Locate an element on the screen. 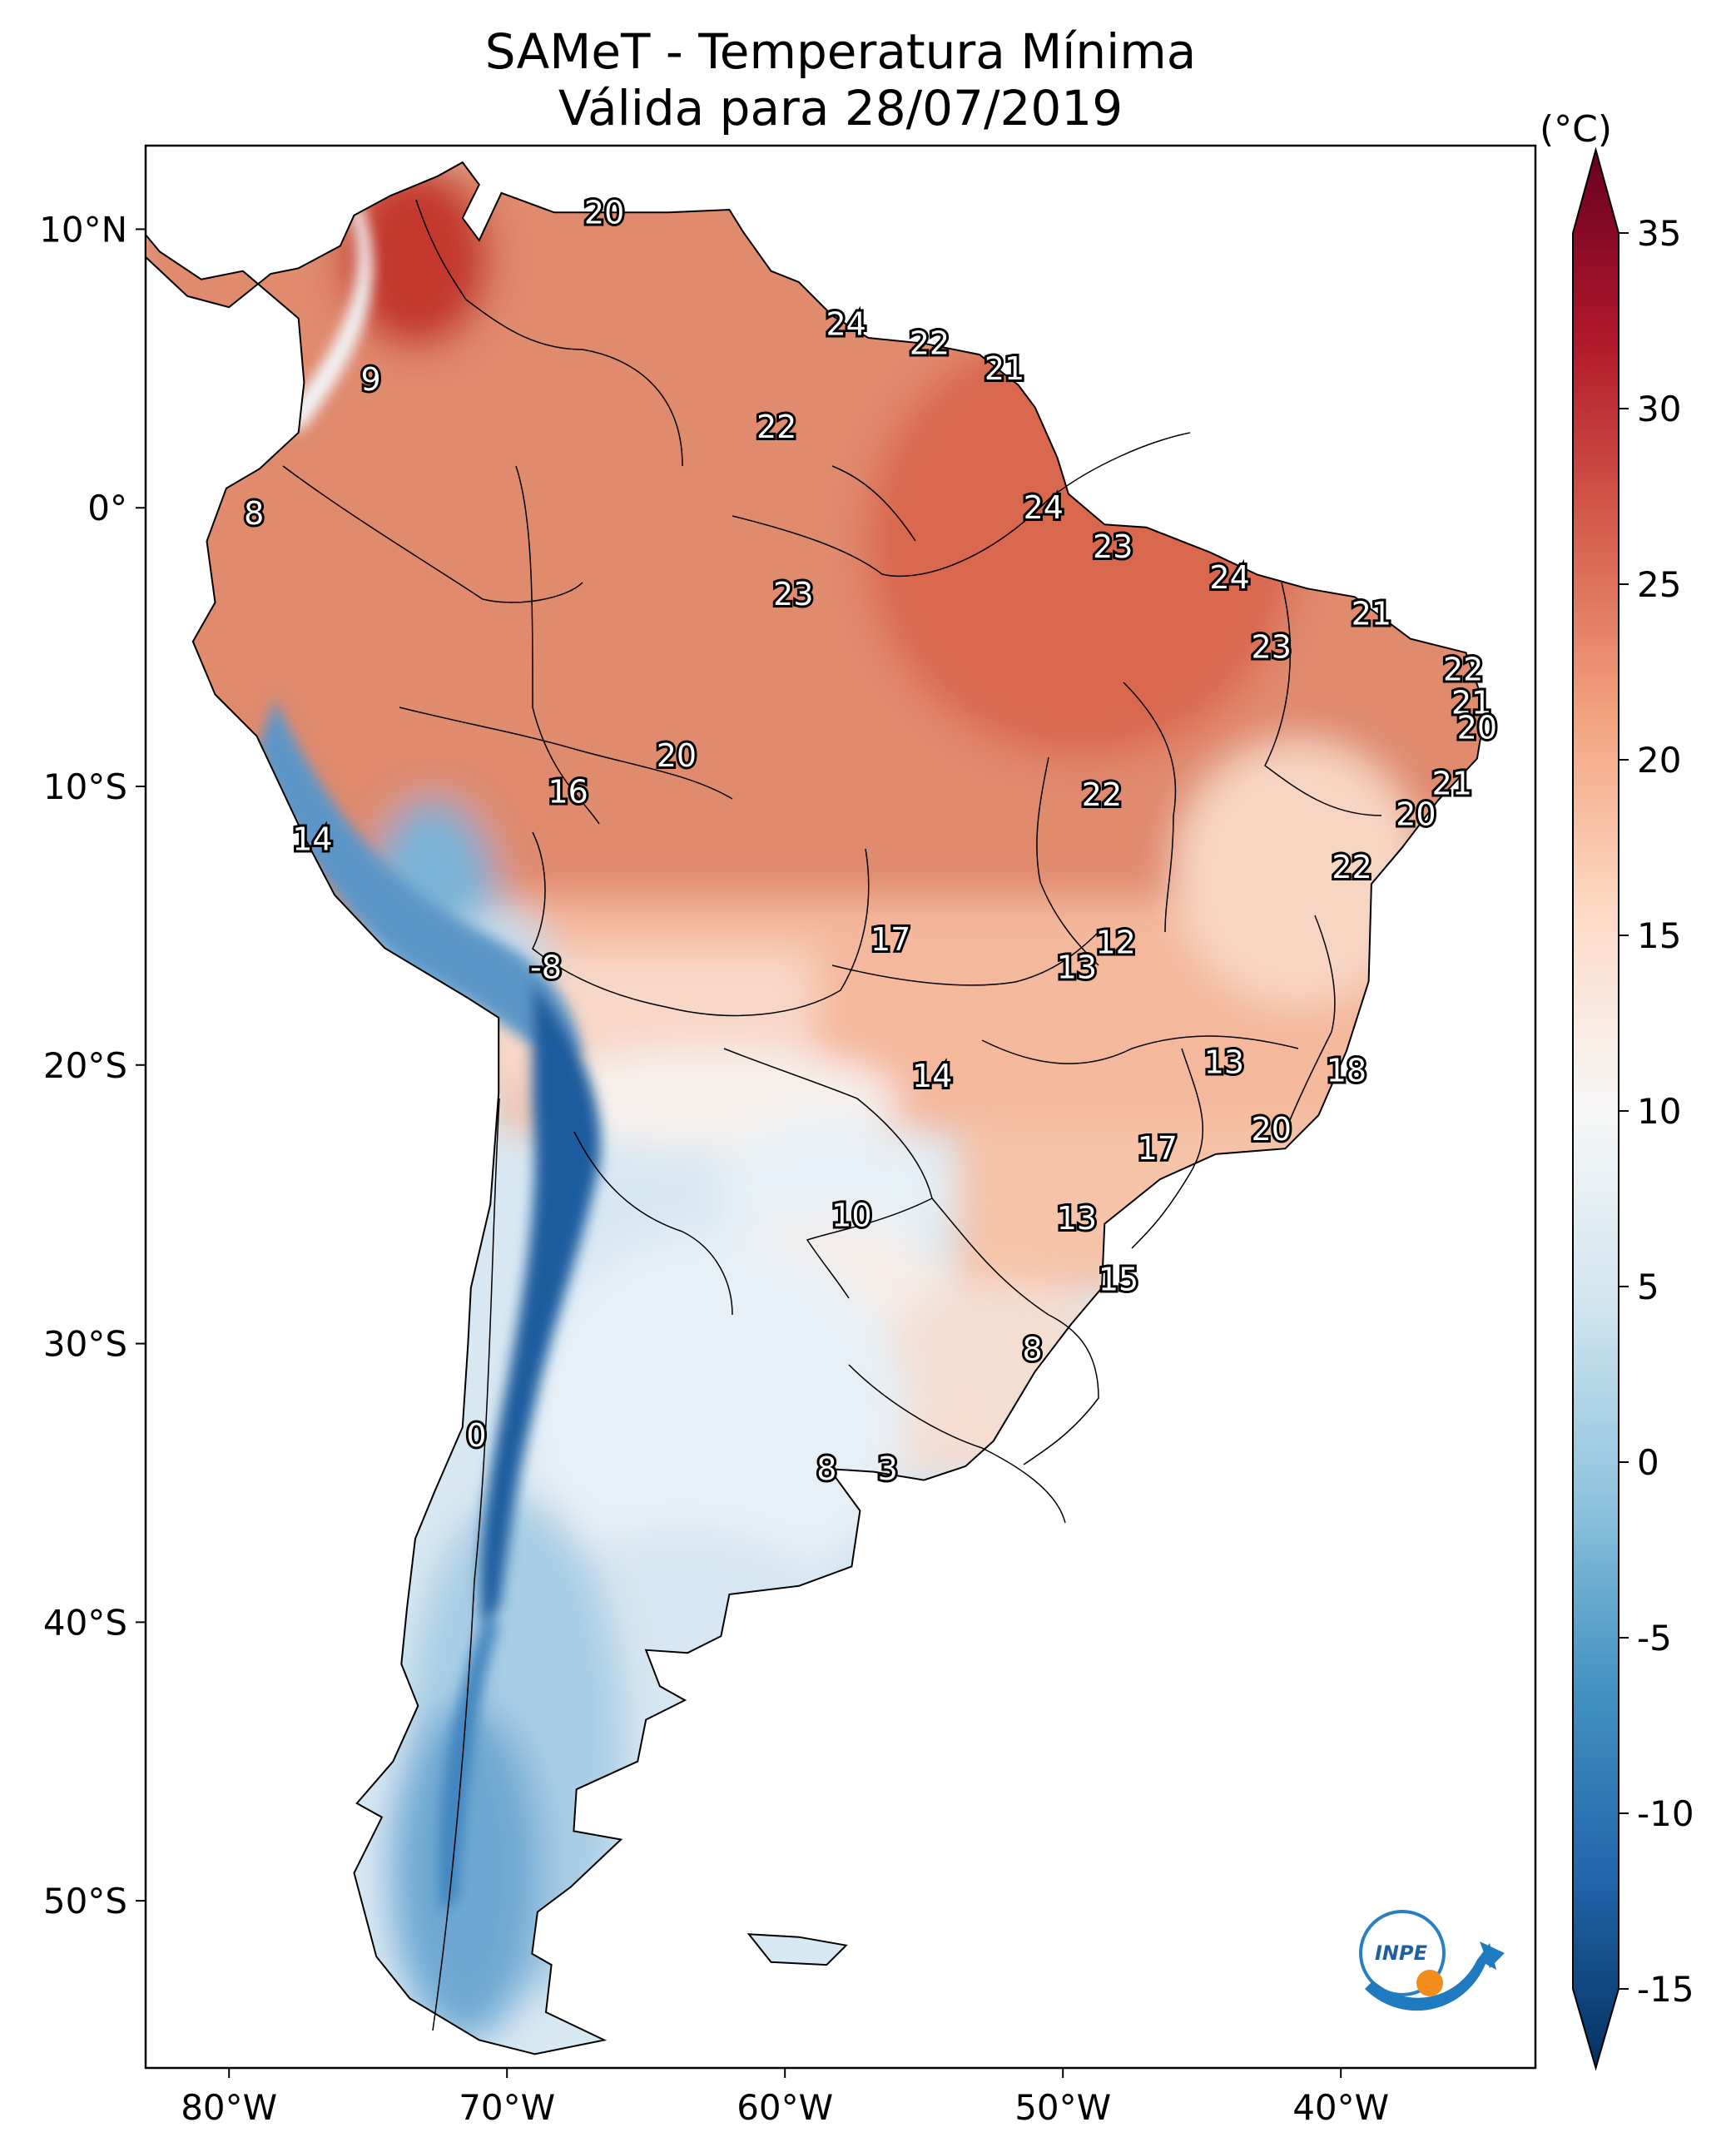 The image size is (1736, 2152). inpe-logo-icon: INPE is located at coordinates (1432, 1960).